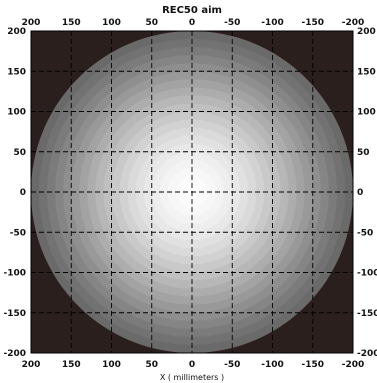 The image size is (377, 383). I want to click on y-tick-label-left: 50, so click(19, 153).